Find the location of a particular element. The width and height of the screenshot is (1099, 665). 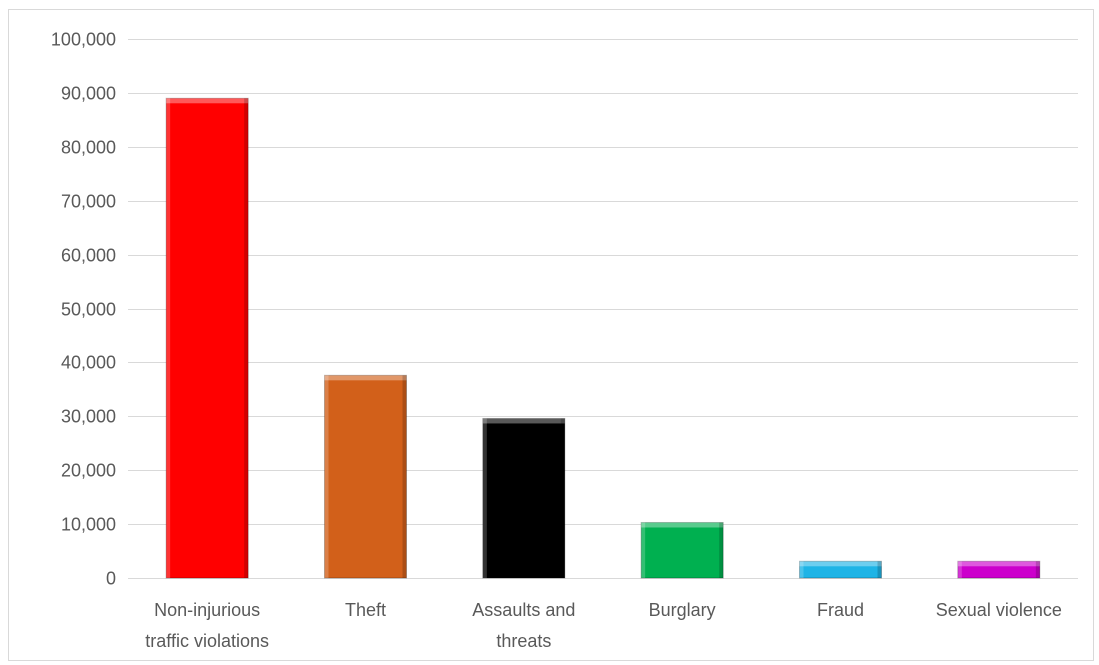

x-category-label: Burglary is located at coordinates (682, 610).